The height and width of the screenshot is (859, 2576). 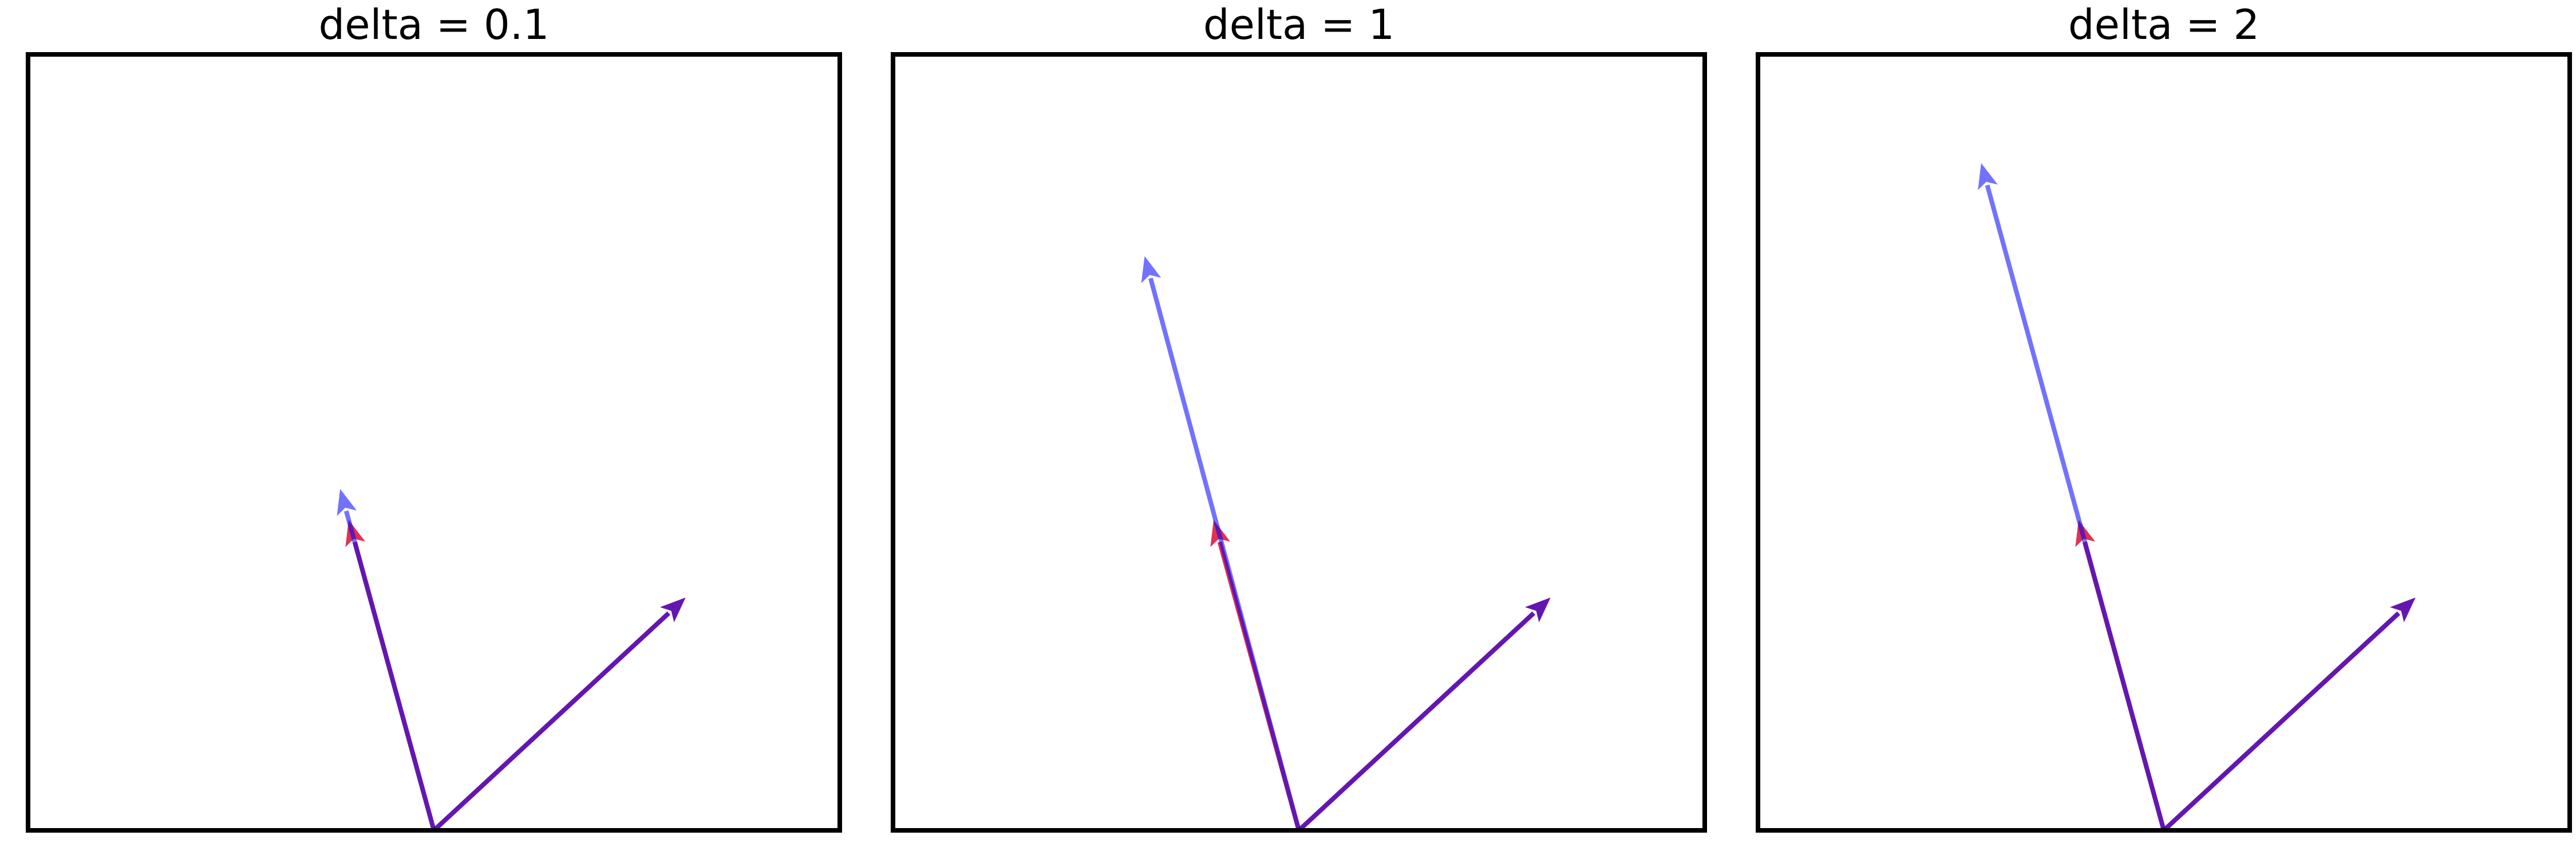 I want to click on panel-2-arrow-blue-1-head, so click(x=1538, y=609).